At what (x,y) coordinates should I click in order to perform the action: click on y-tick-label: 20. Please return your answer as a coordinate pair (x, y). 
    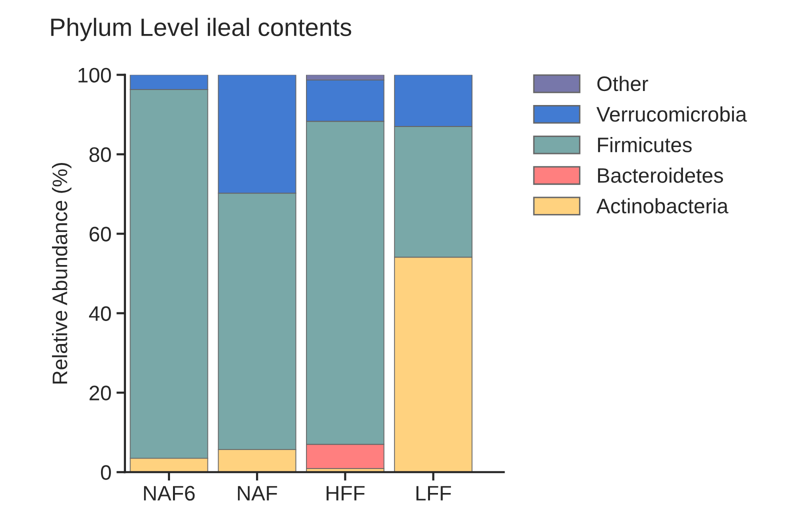
    Looking at the image, I should click on (100, 393).